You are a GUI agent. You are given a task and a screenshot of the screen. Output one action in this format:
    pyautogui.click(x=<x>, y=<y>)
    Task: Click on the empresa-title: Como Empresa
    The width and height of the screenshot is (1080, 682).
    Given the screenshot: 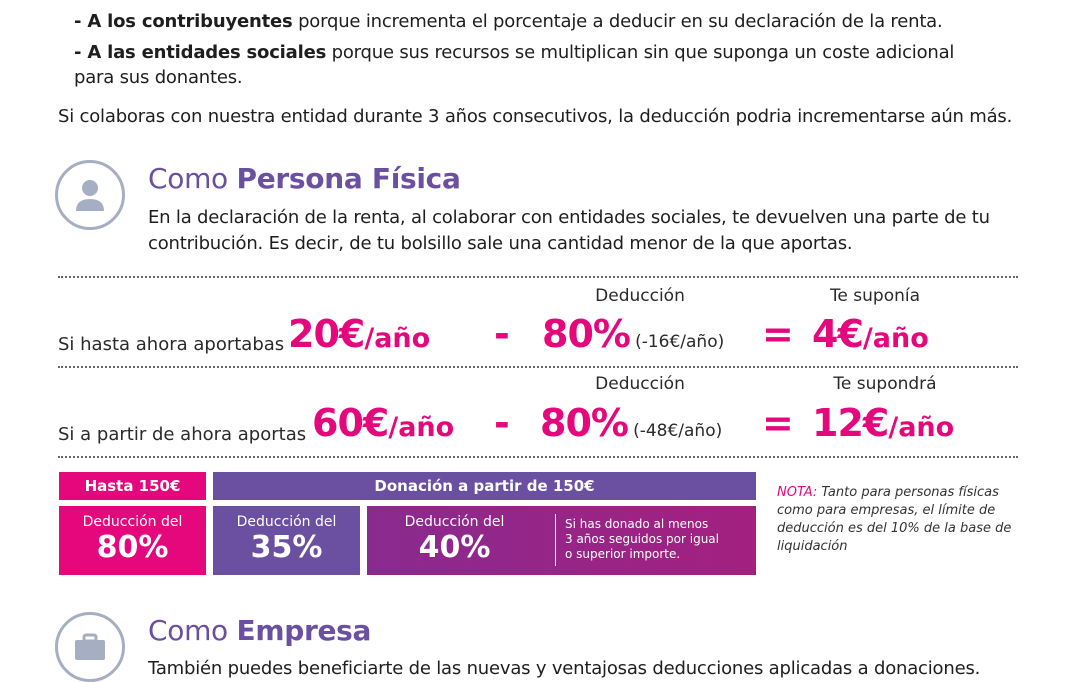 What is the action you would take?
    pyautogui.click(x=259, y=630)
    